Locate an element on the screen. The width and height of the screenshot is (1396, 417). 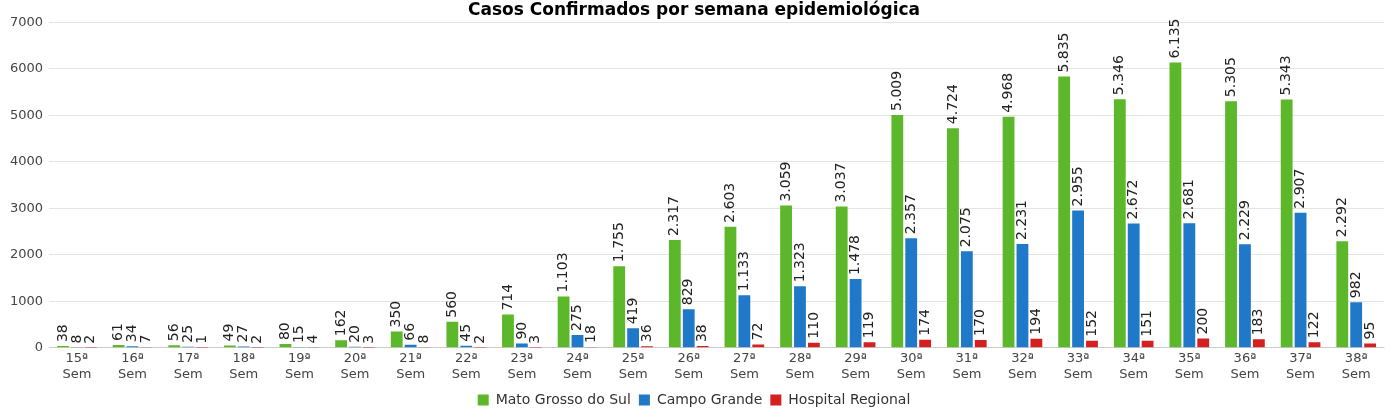
data-label: 2.075 is located at coordinates (965, 227).